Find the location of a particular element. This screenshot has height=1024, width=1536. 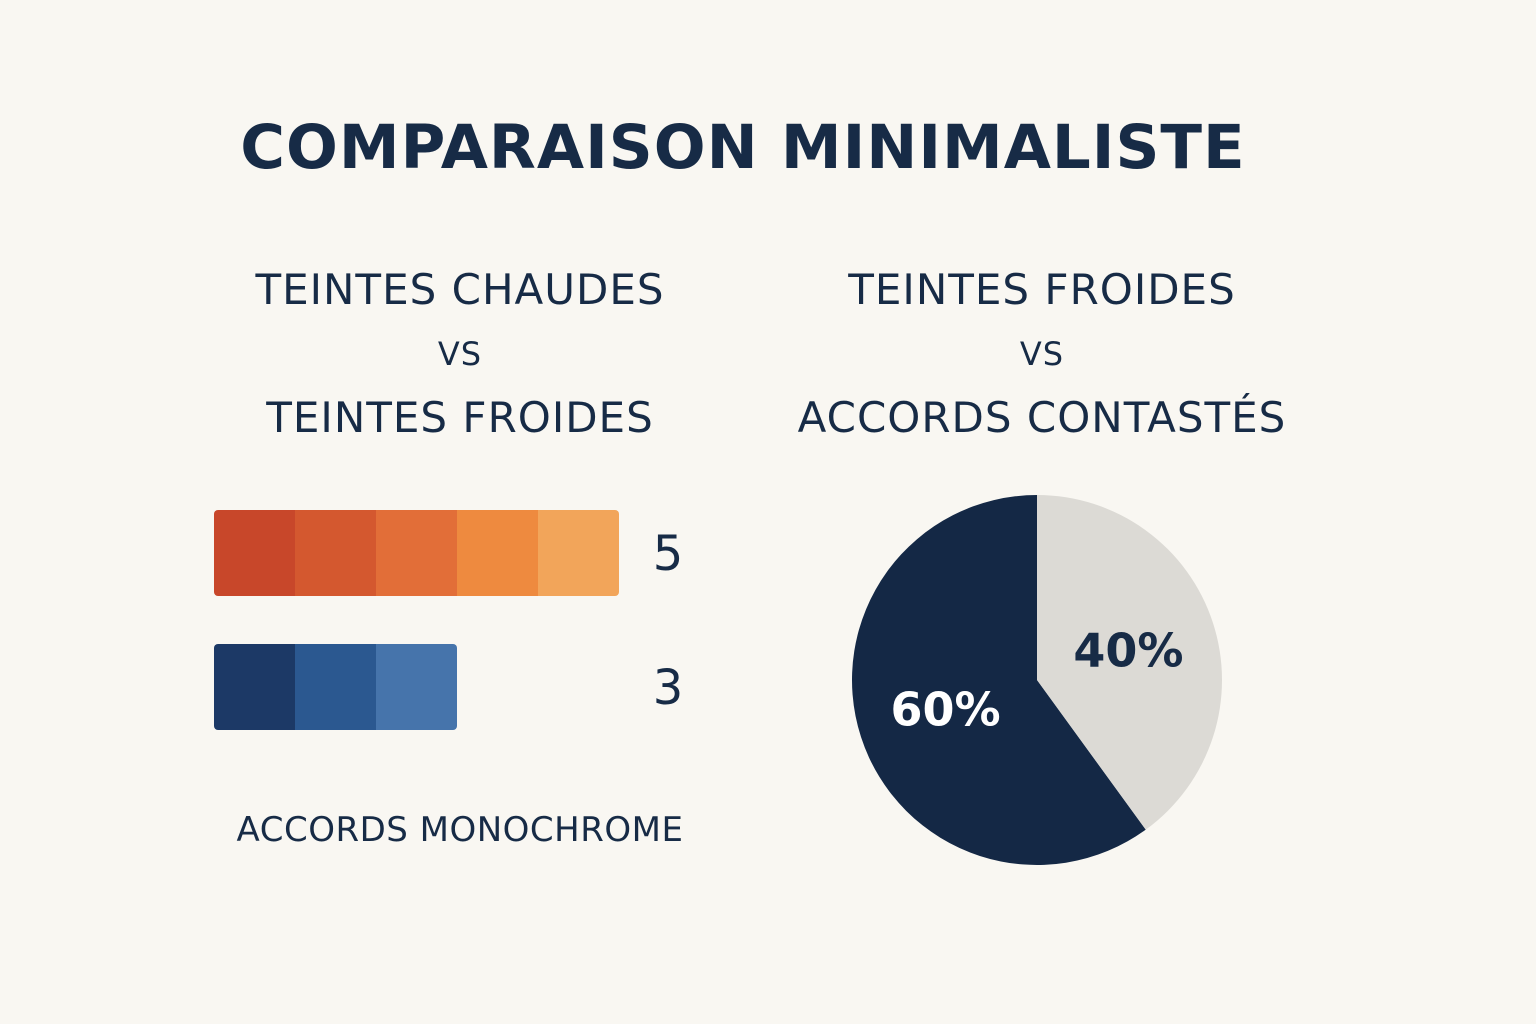

left-heading-line1: TEINTES CHAUDES is located at coordinates (460, 289).